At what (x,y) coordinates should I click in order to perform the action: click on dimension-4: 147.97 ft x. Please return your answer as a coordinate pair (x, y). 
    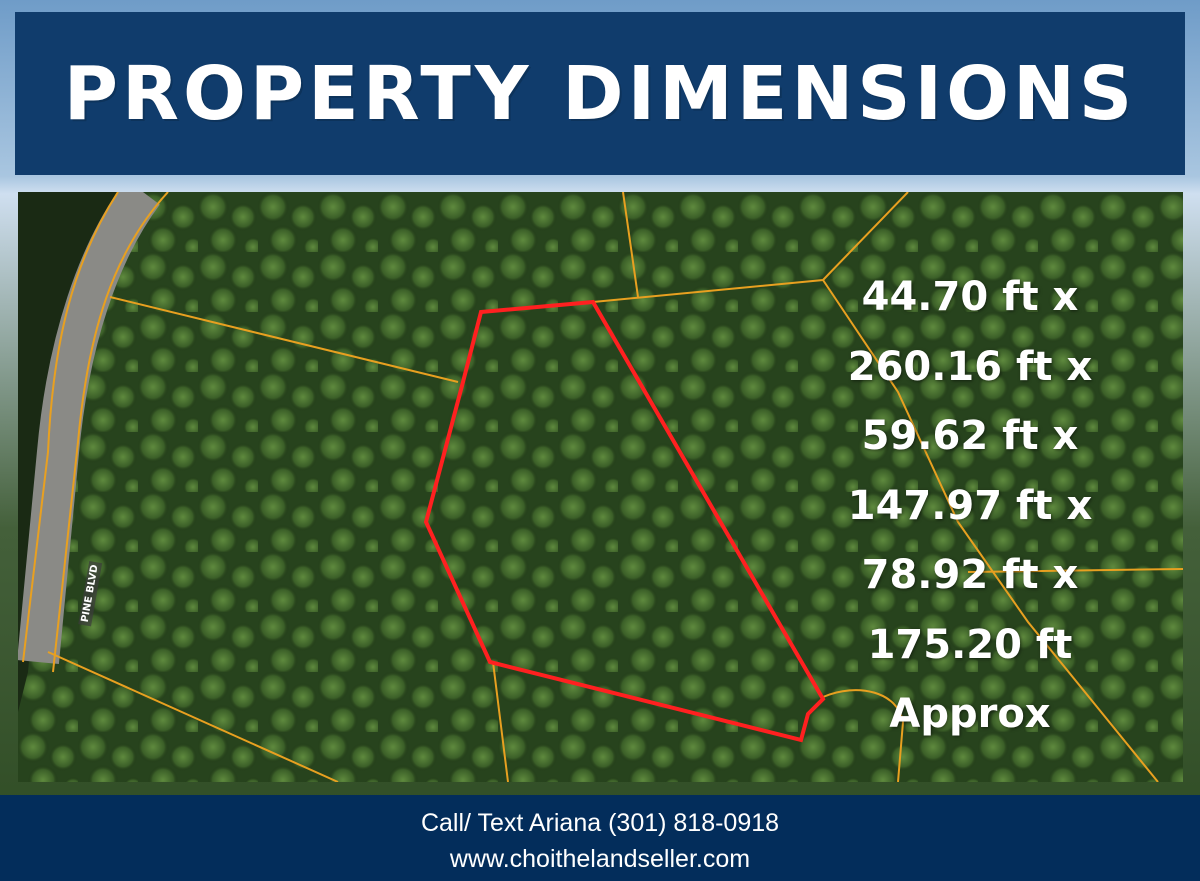
    Looking at the image, I should click on (970, 505).